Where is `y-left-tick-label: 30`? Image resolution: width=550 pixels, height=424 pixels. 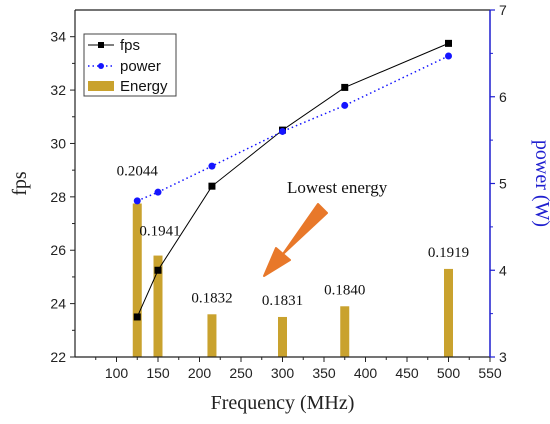 y-left-tick-label: 30 is located at coordinates (58, 143).